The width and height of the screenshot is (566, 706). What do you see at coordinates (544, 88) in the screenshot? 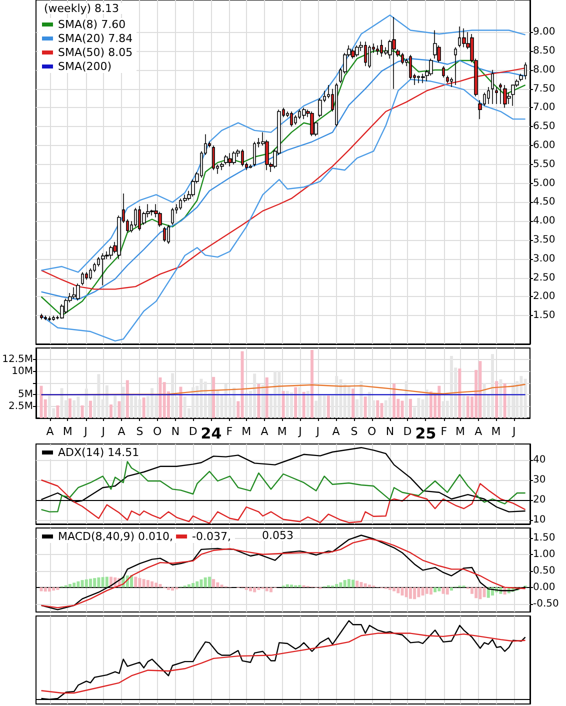
I see `y-tick-label: 7.50` at bounding box center [544, 88].